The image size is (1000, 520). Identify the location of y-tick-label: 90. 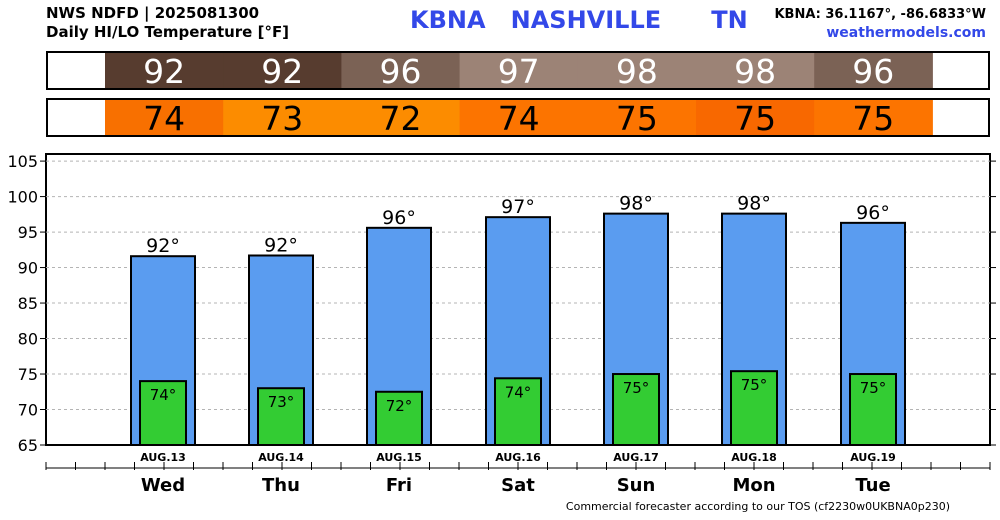
(28, 268).